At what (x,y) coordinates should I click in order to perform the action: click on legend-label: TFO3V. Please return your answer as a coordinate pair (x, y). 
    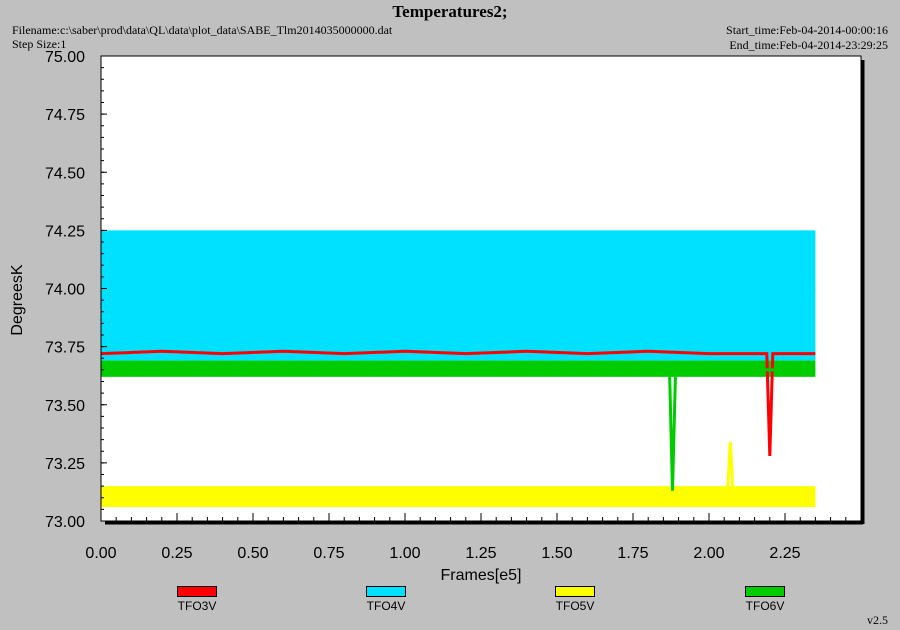
    Looking at the image, I should click on (197, 606).